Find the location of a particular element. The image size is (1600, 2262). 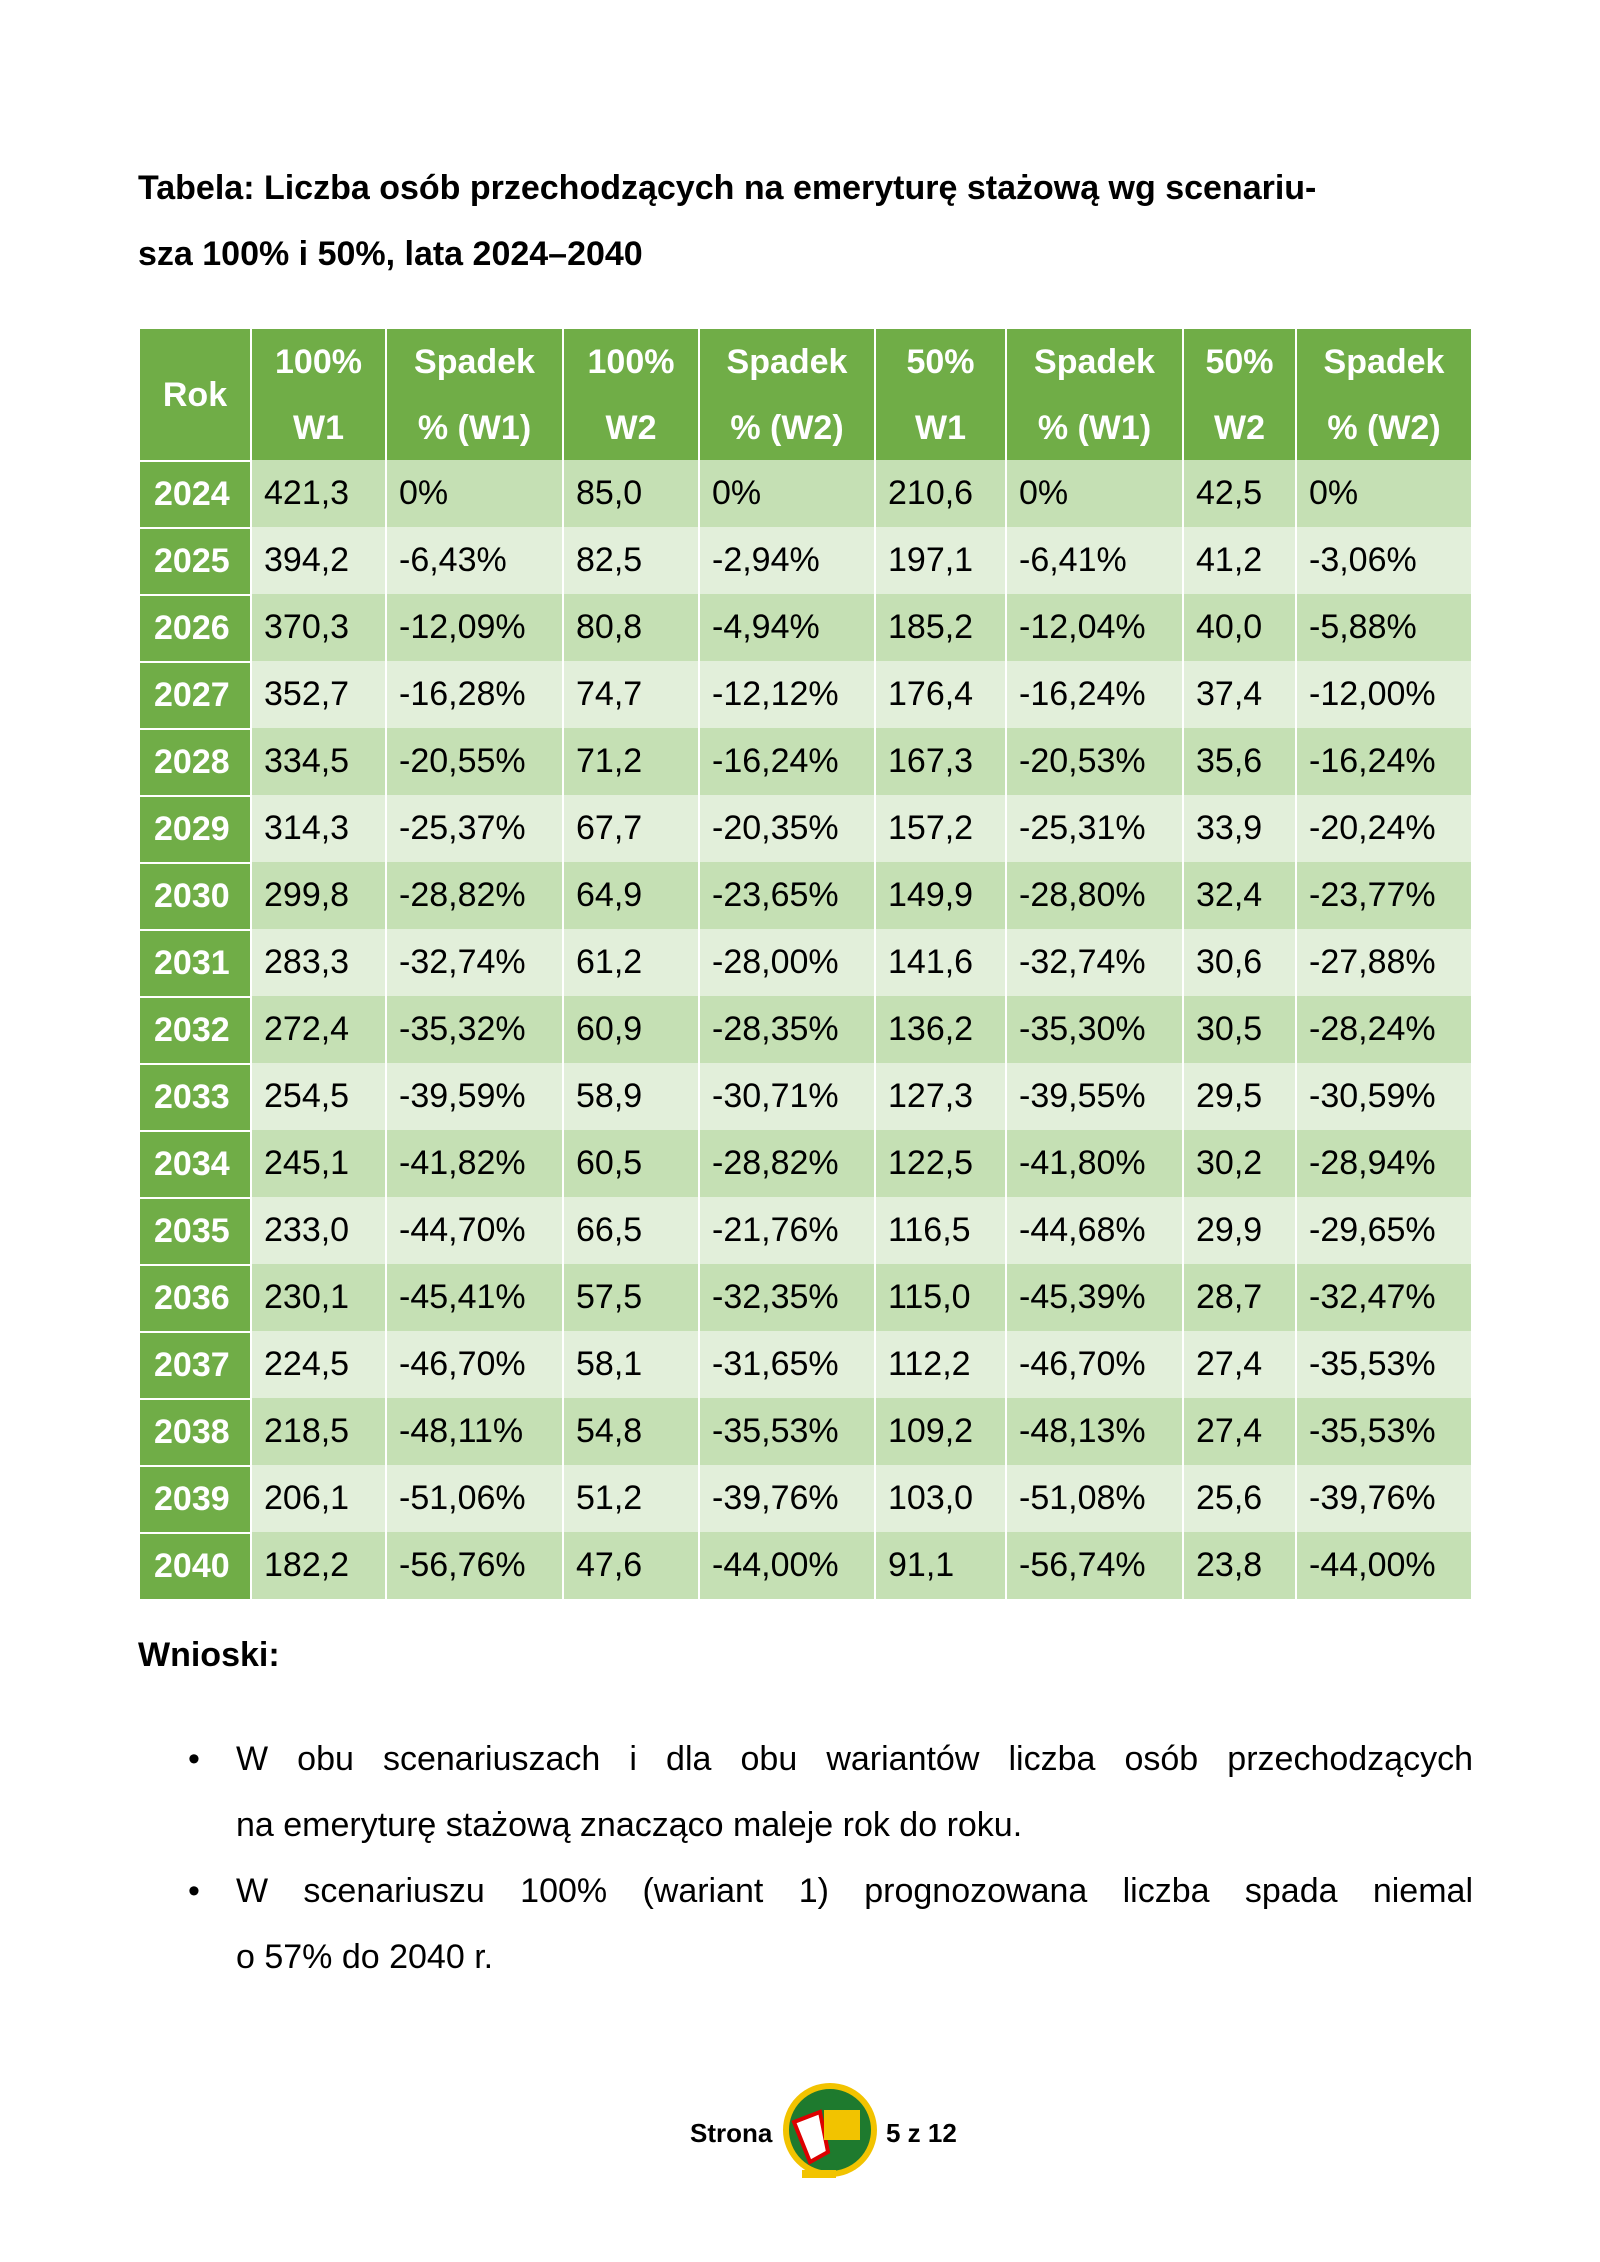

header-cell: Spadek % (W2) is located at coordinates (788, 394).